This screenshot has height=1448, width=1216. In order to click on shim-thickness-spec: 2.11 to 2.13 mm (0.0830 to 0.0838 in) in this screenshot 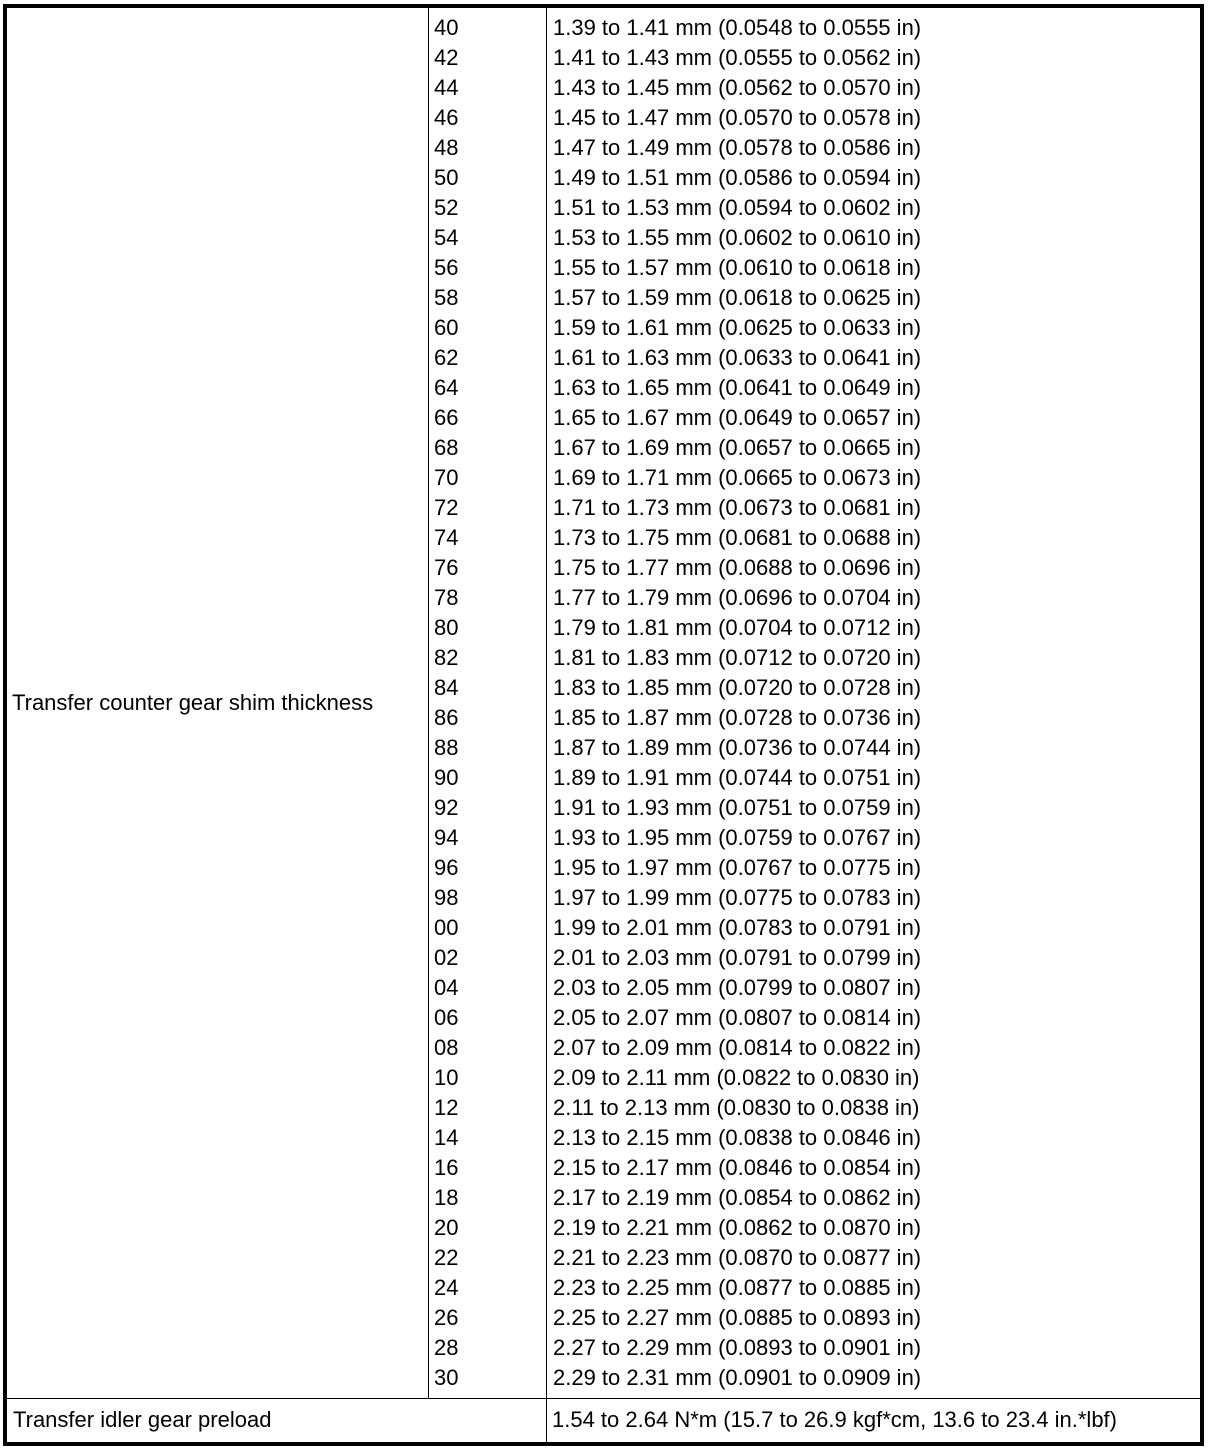, I will do `click(736, 1107)`.